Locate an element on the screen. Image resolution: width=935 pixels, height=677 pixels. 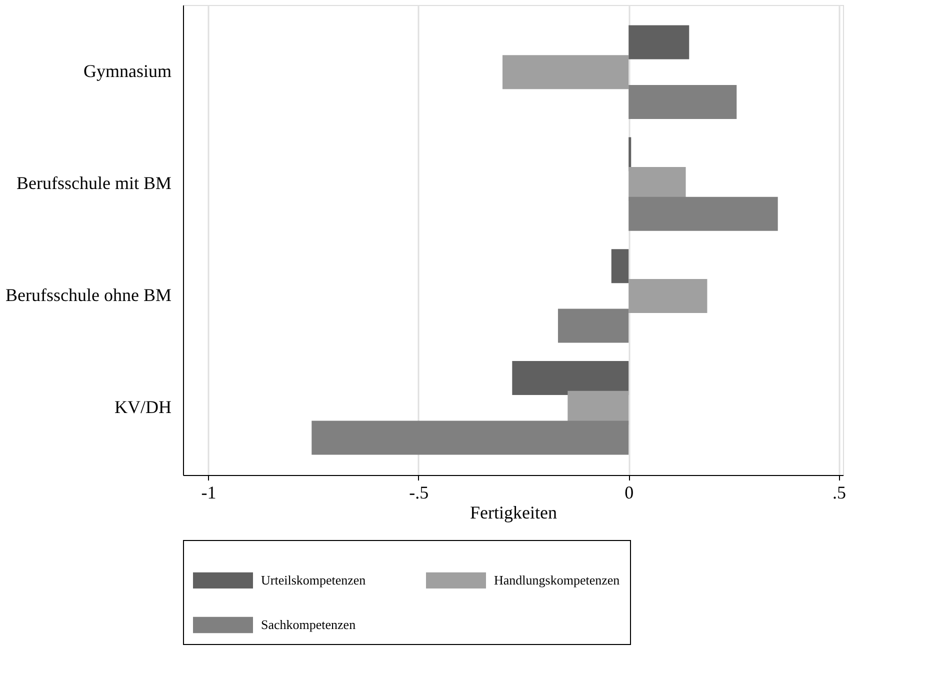
y-tick-label: Gymnasium is located at coordinates (128, 71).